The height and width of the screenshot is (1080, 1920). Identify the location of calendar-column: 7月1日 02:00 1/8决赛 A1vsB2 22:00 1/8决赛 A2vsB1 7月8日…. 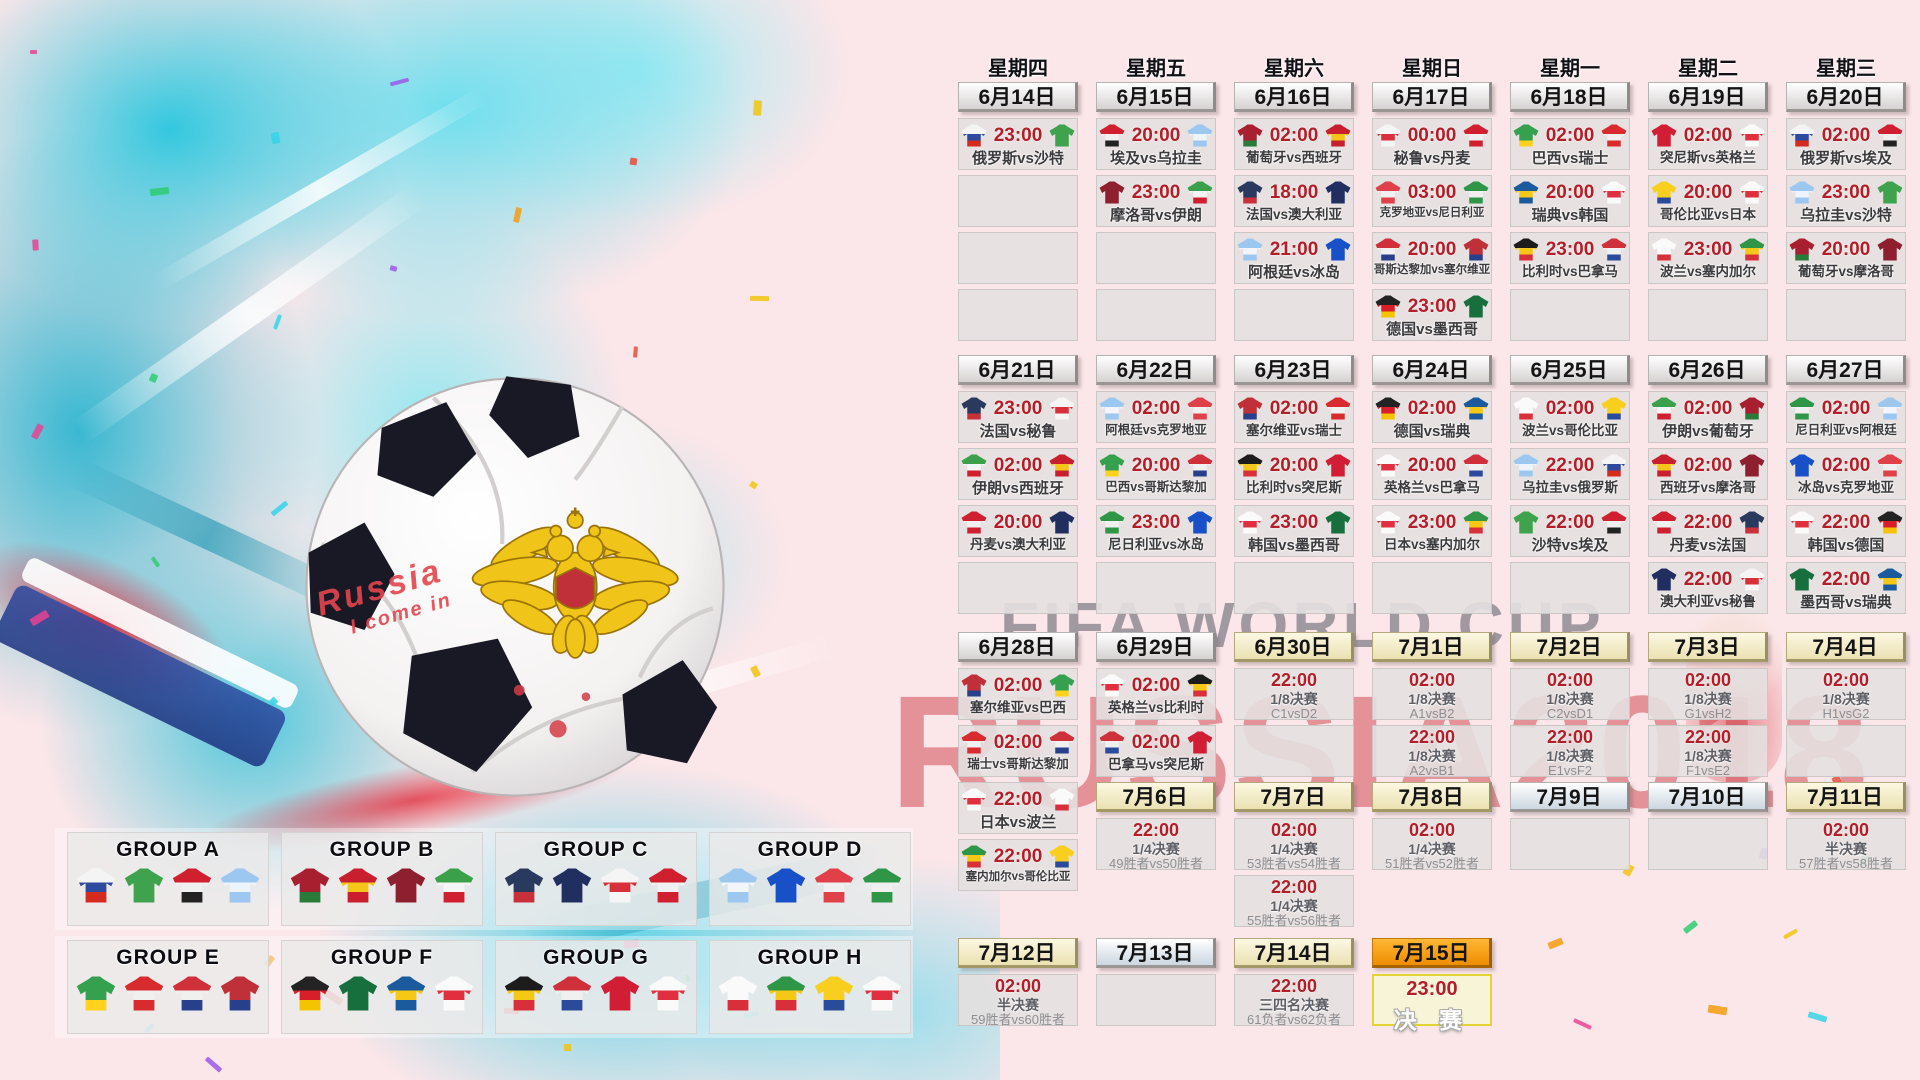
(1432, 753).